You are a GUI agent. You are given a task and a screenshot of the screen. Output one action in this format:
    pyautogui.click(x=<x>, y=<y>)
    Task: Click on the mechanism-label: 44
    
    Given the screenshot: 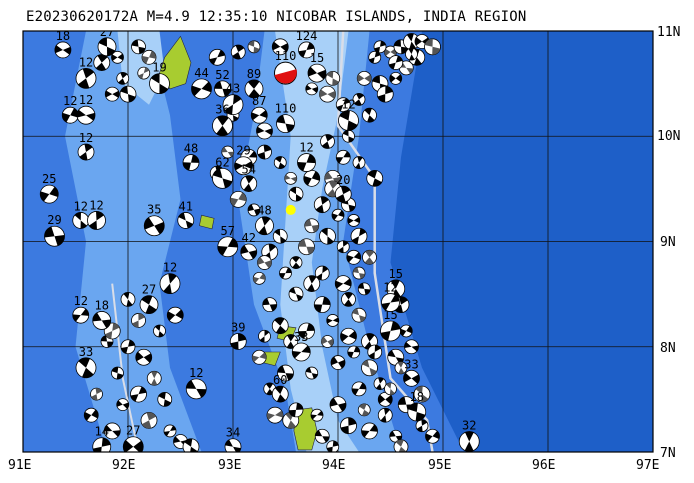 What is the action you would take?
    pyautogui.click(x=201, y=73)
    